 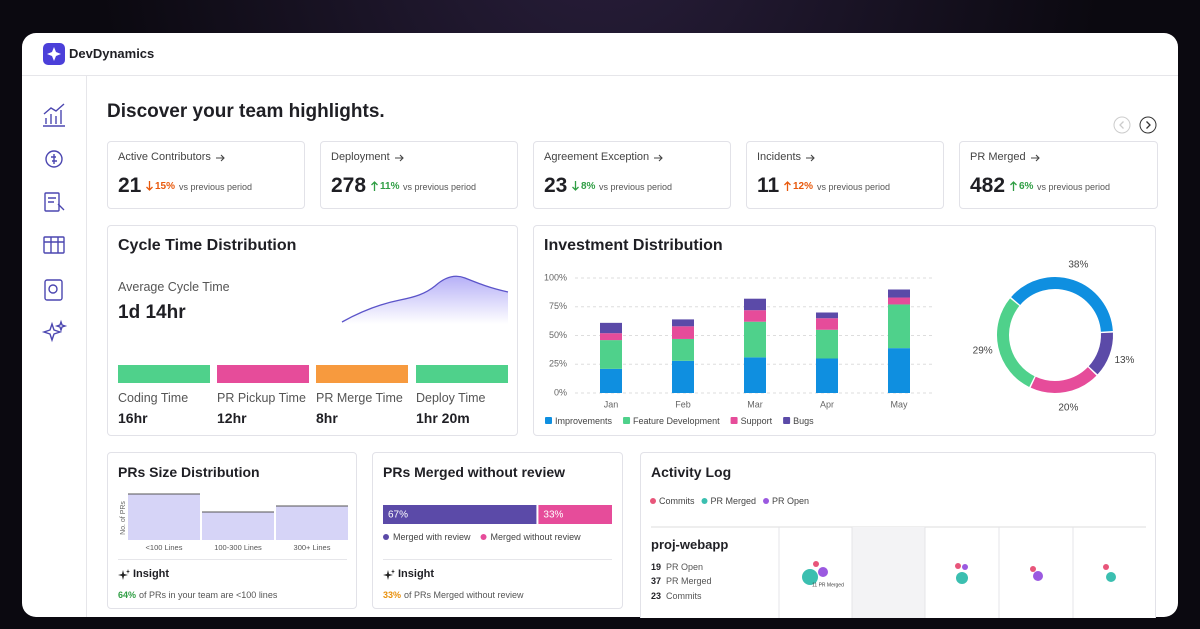 What do you see at coordinates (151, 574) in the screenshot?
I see `insight-title: Insight` at bounding box center [151, 574].